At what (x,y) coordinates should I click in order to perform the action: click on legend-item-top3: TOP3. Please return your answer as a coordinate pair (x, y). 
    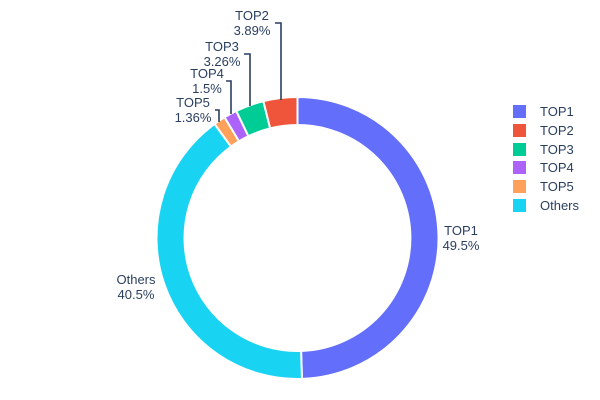
    Looking at the image, I should click on (543, 149).